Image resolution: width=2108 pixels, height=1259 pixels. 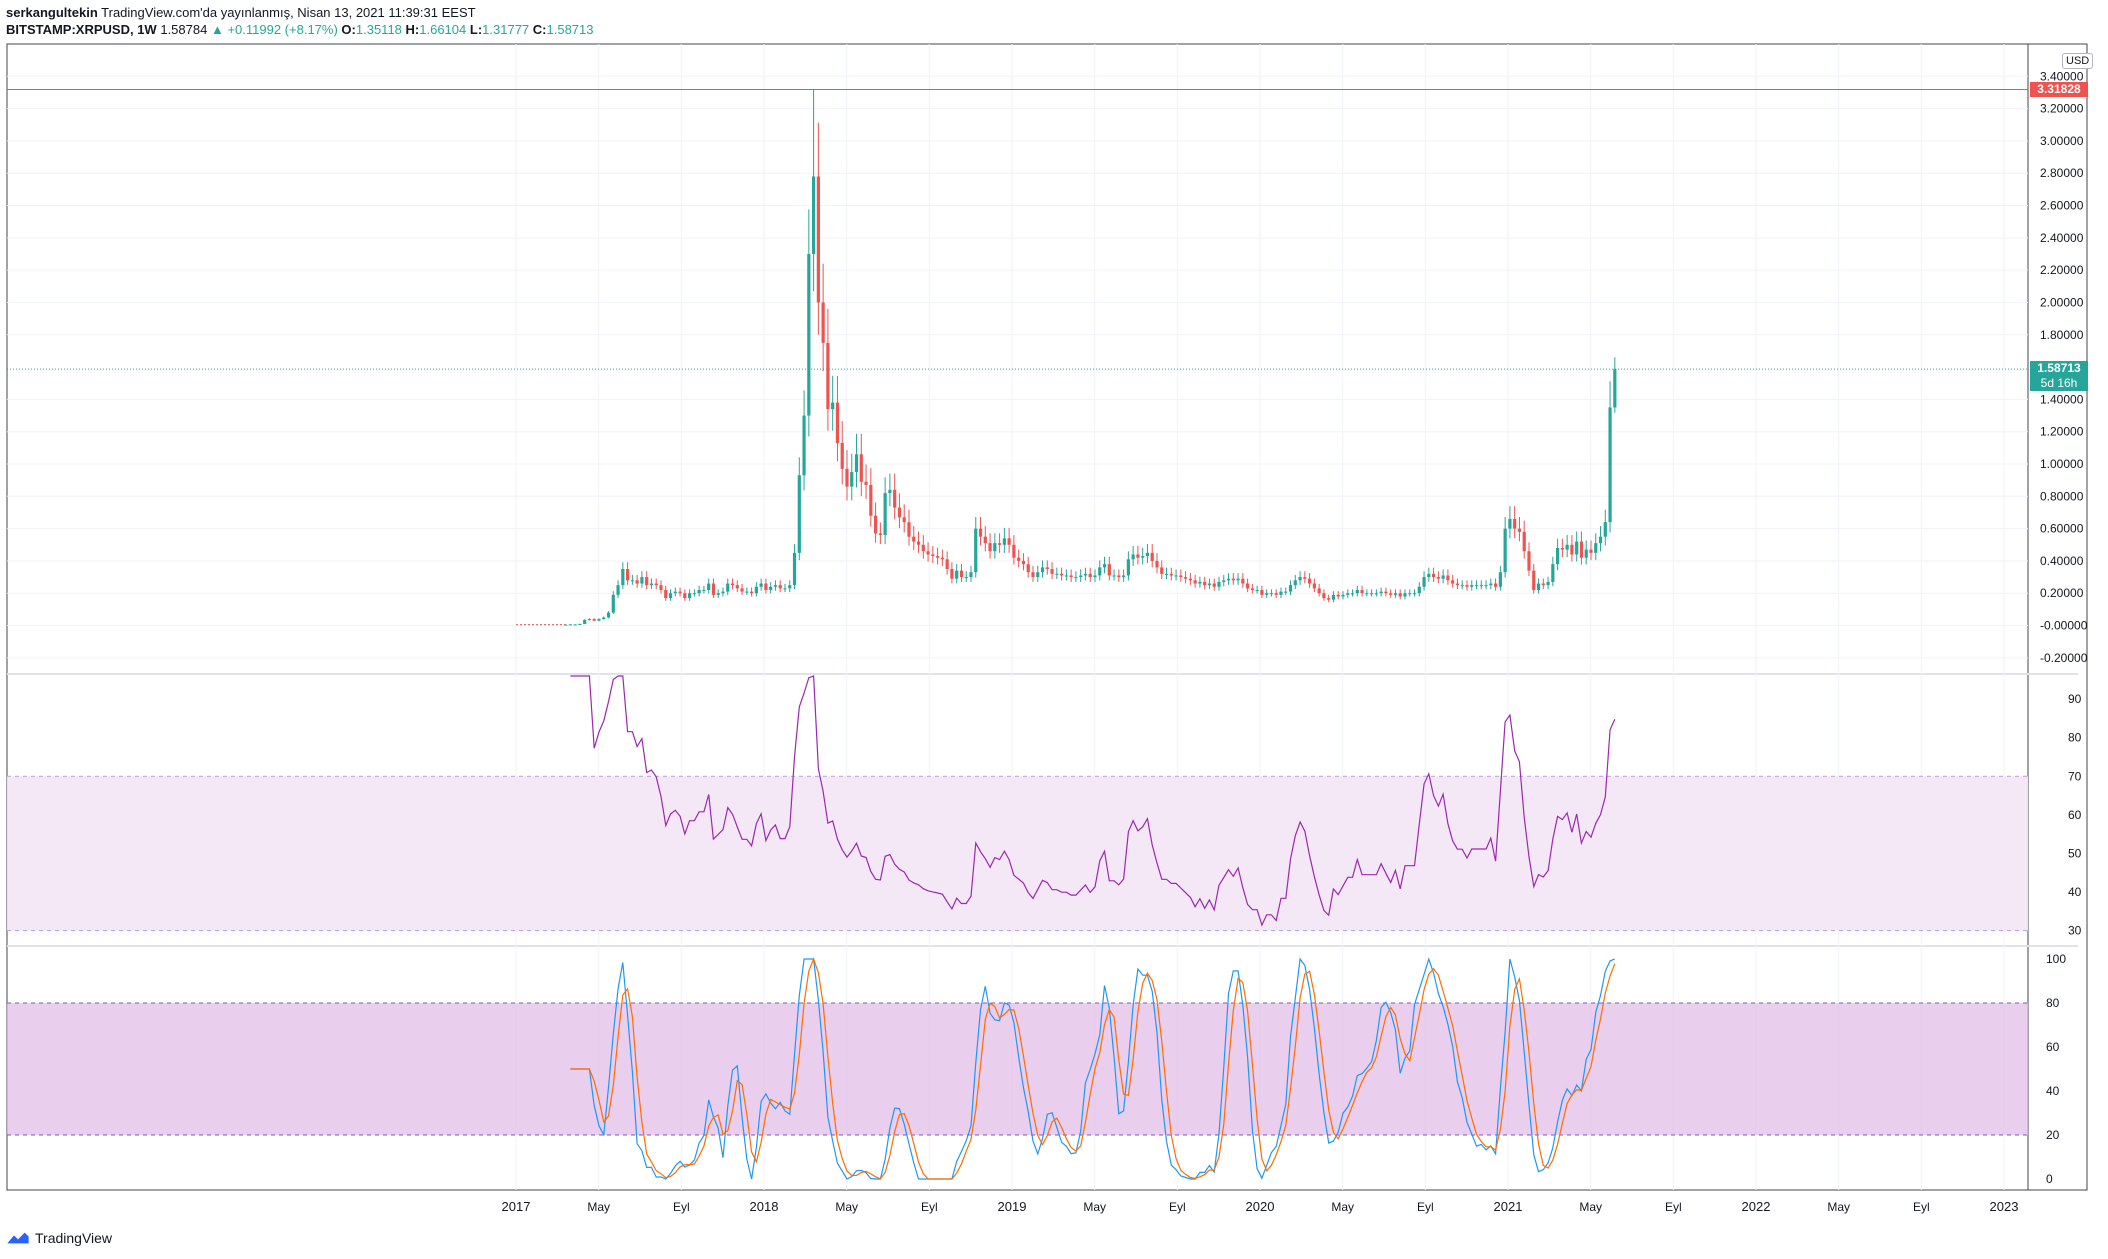 I want to click on footer-brand: TradingView, so click(x=59, y=1238).